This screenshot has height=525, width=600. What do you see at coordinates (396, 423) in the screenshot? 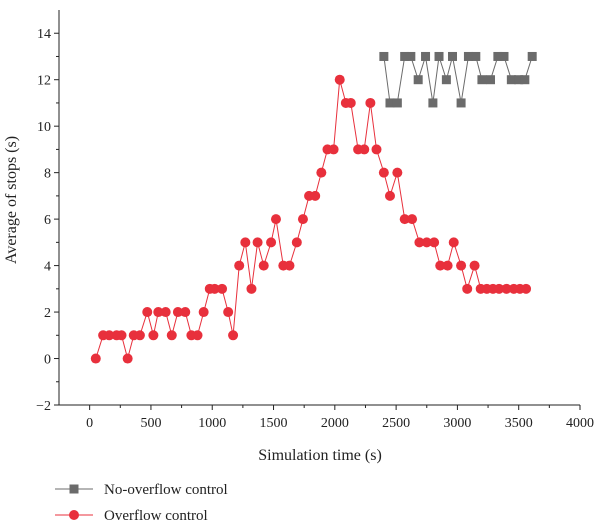
I see `x-tick-label: 2500` at bounding box center [396, 423].